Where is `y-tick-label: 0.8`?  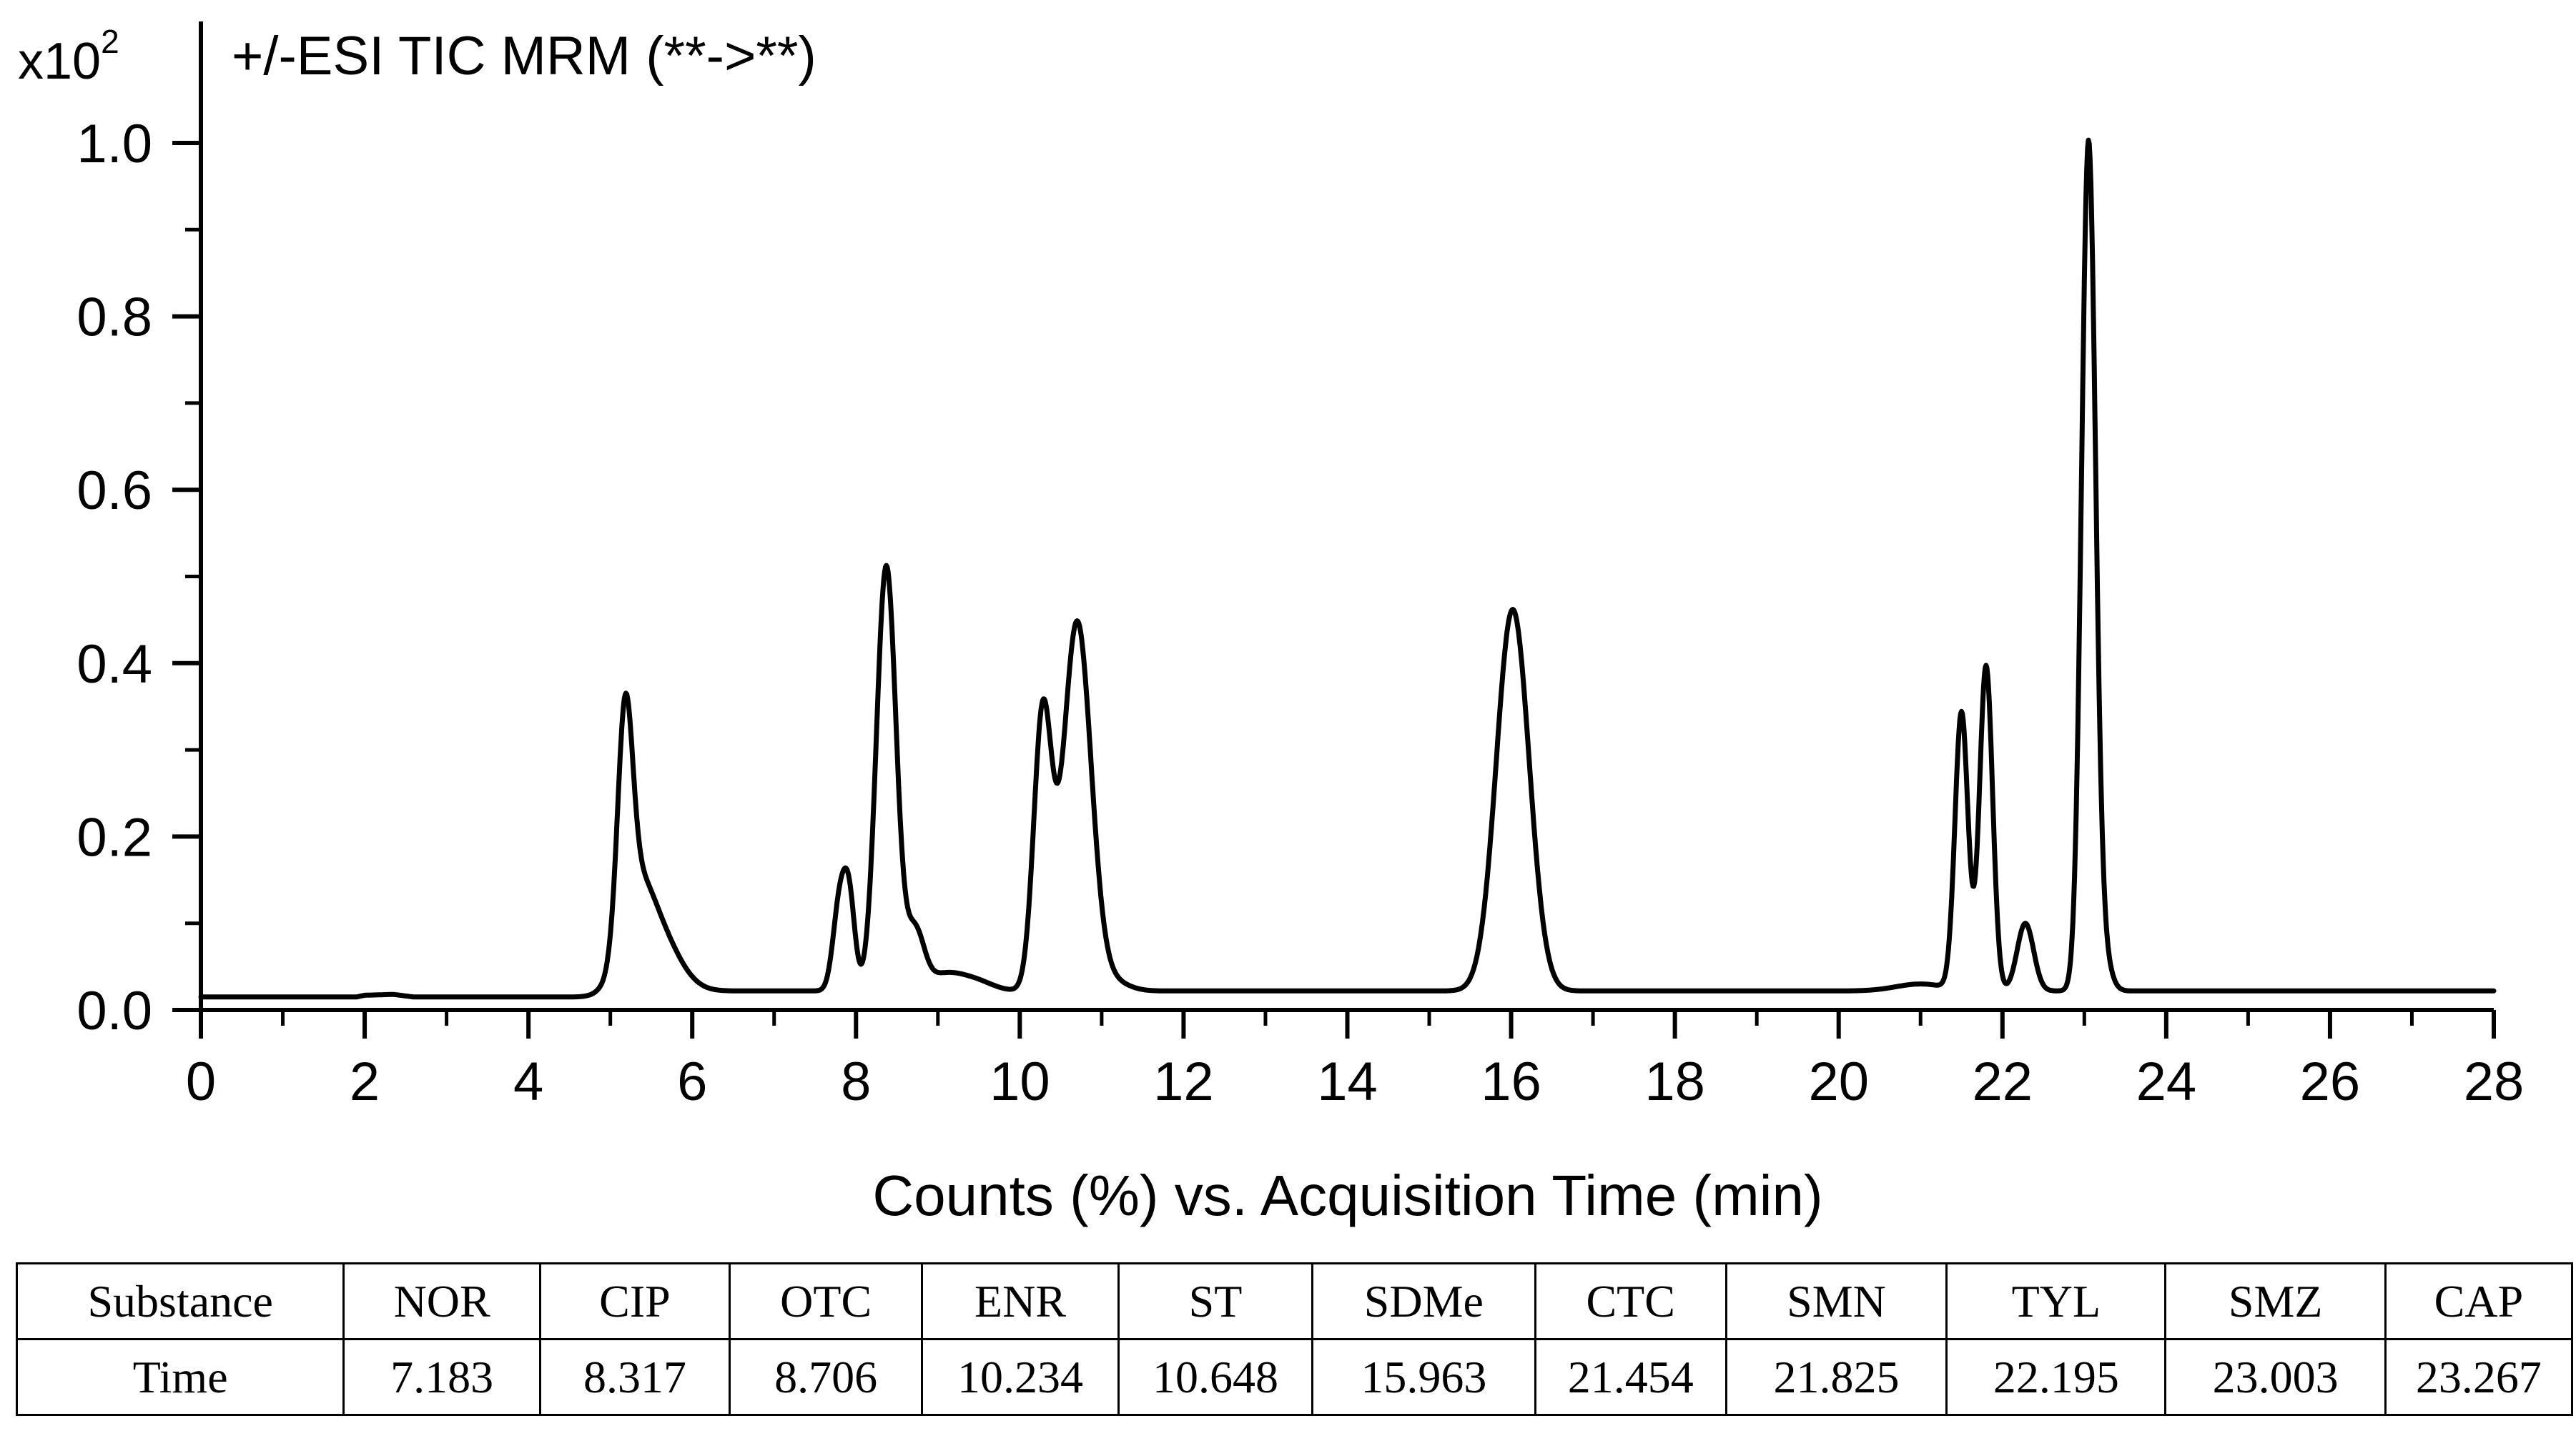
y-tick-label: 0.8 is located at coordinates (114, 317).